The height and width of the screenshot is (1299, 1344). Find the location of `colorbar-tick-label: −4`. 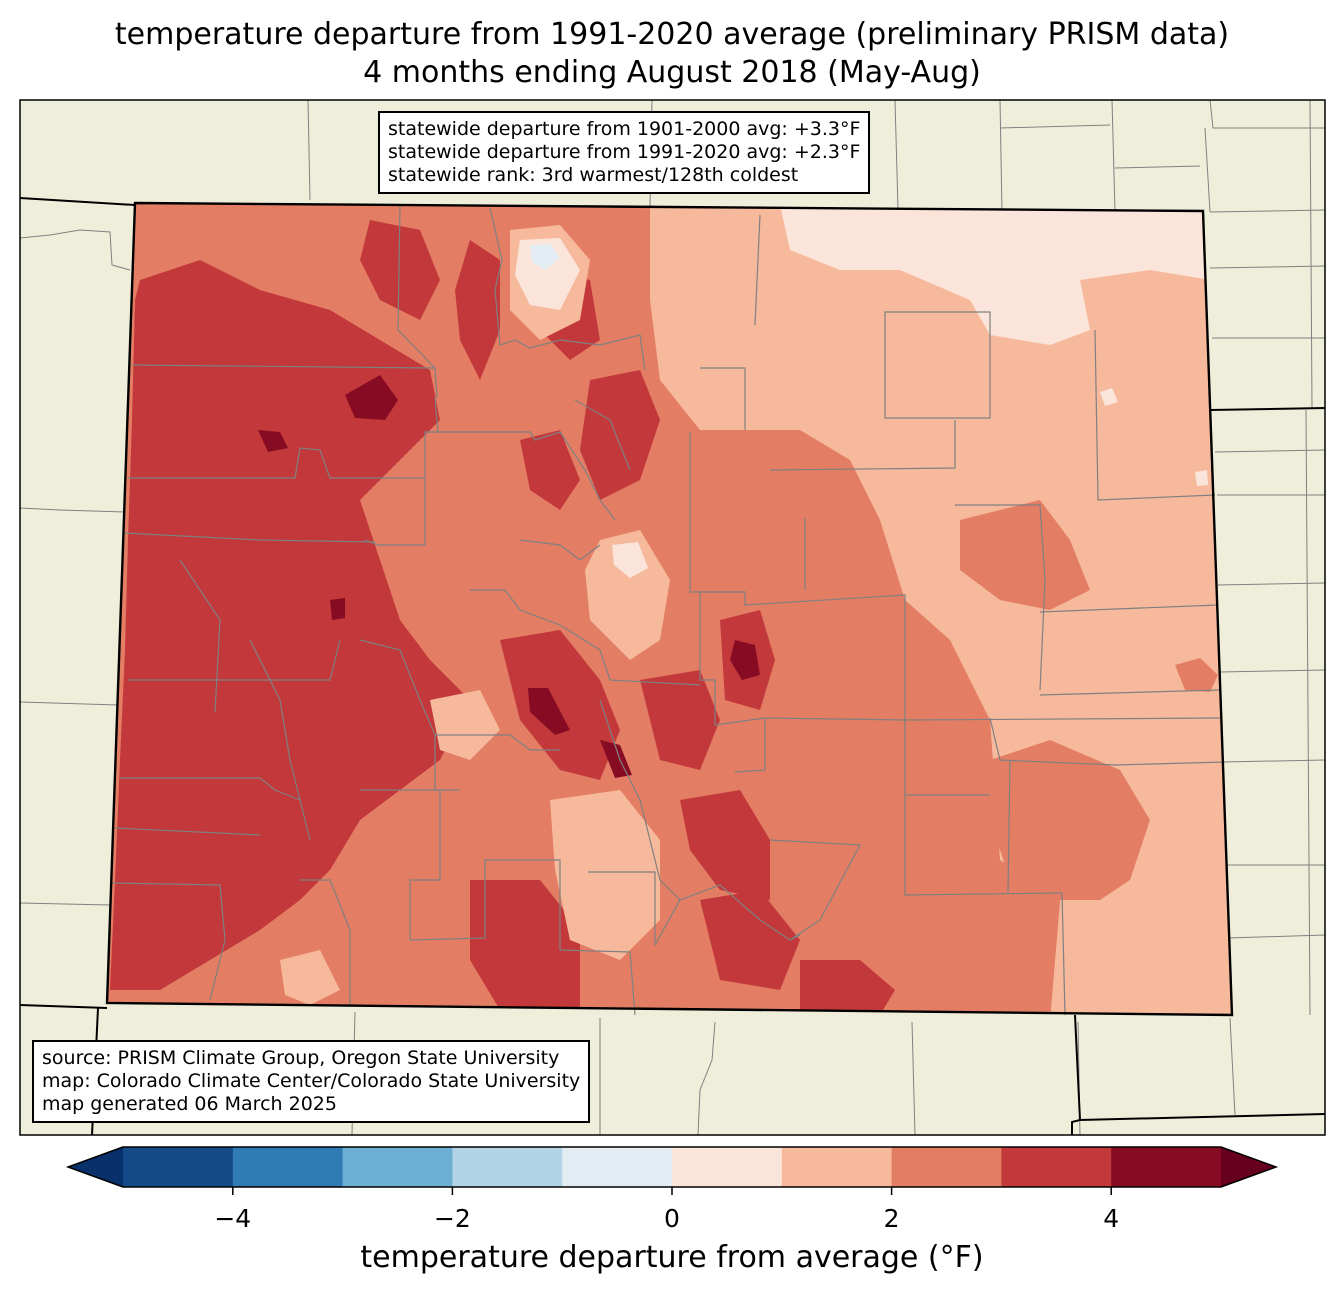

colorbar-tick-label: −4 is located at coordinates (233, 1218).